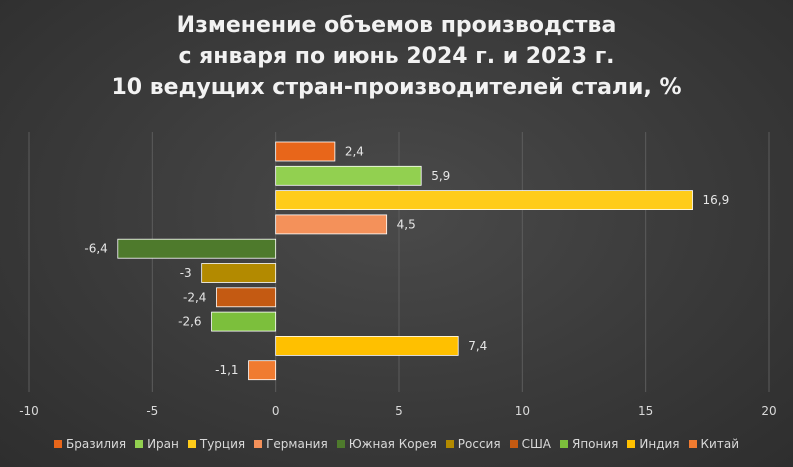 This screenshot has height=467, width=793. Describe the element at coordinates (152, 411) in the screenshot. I see `x-tick-label: -5` at that location.